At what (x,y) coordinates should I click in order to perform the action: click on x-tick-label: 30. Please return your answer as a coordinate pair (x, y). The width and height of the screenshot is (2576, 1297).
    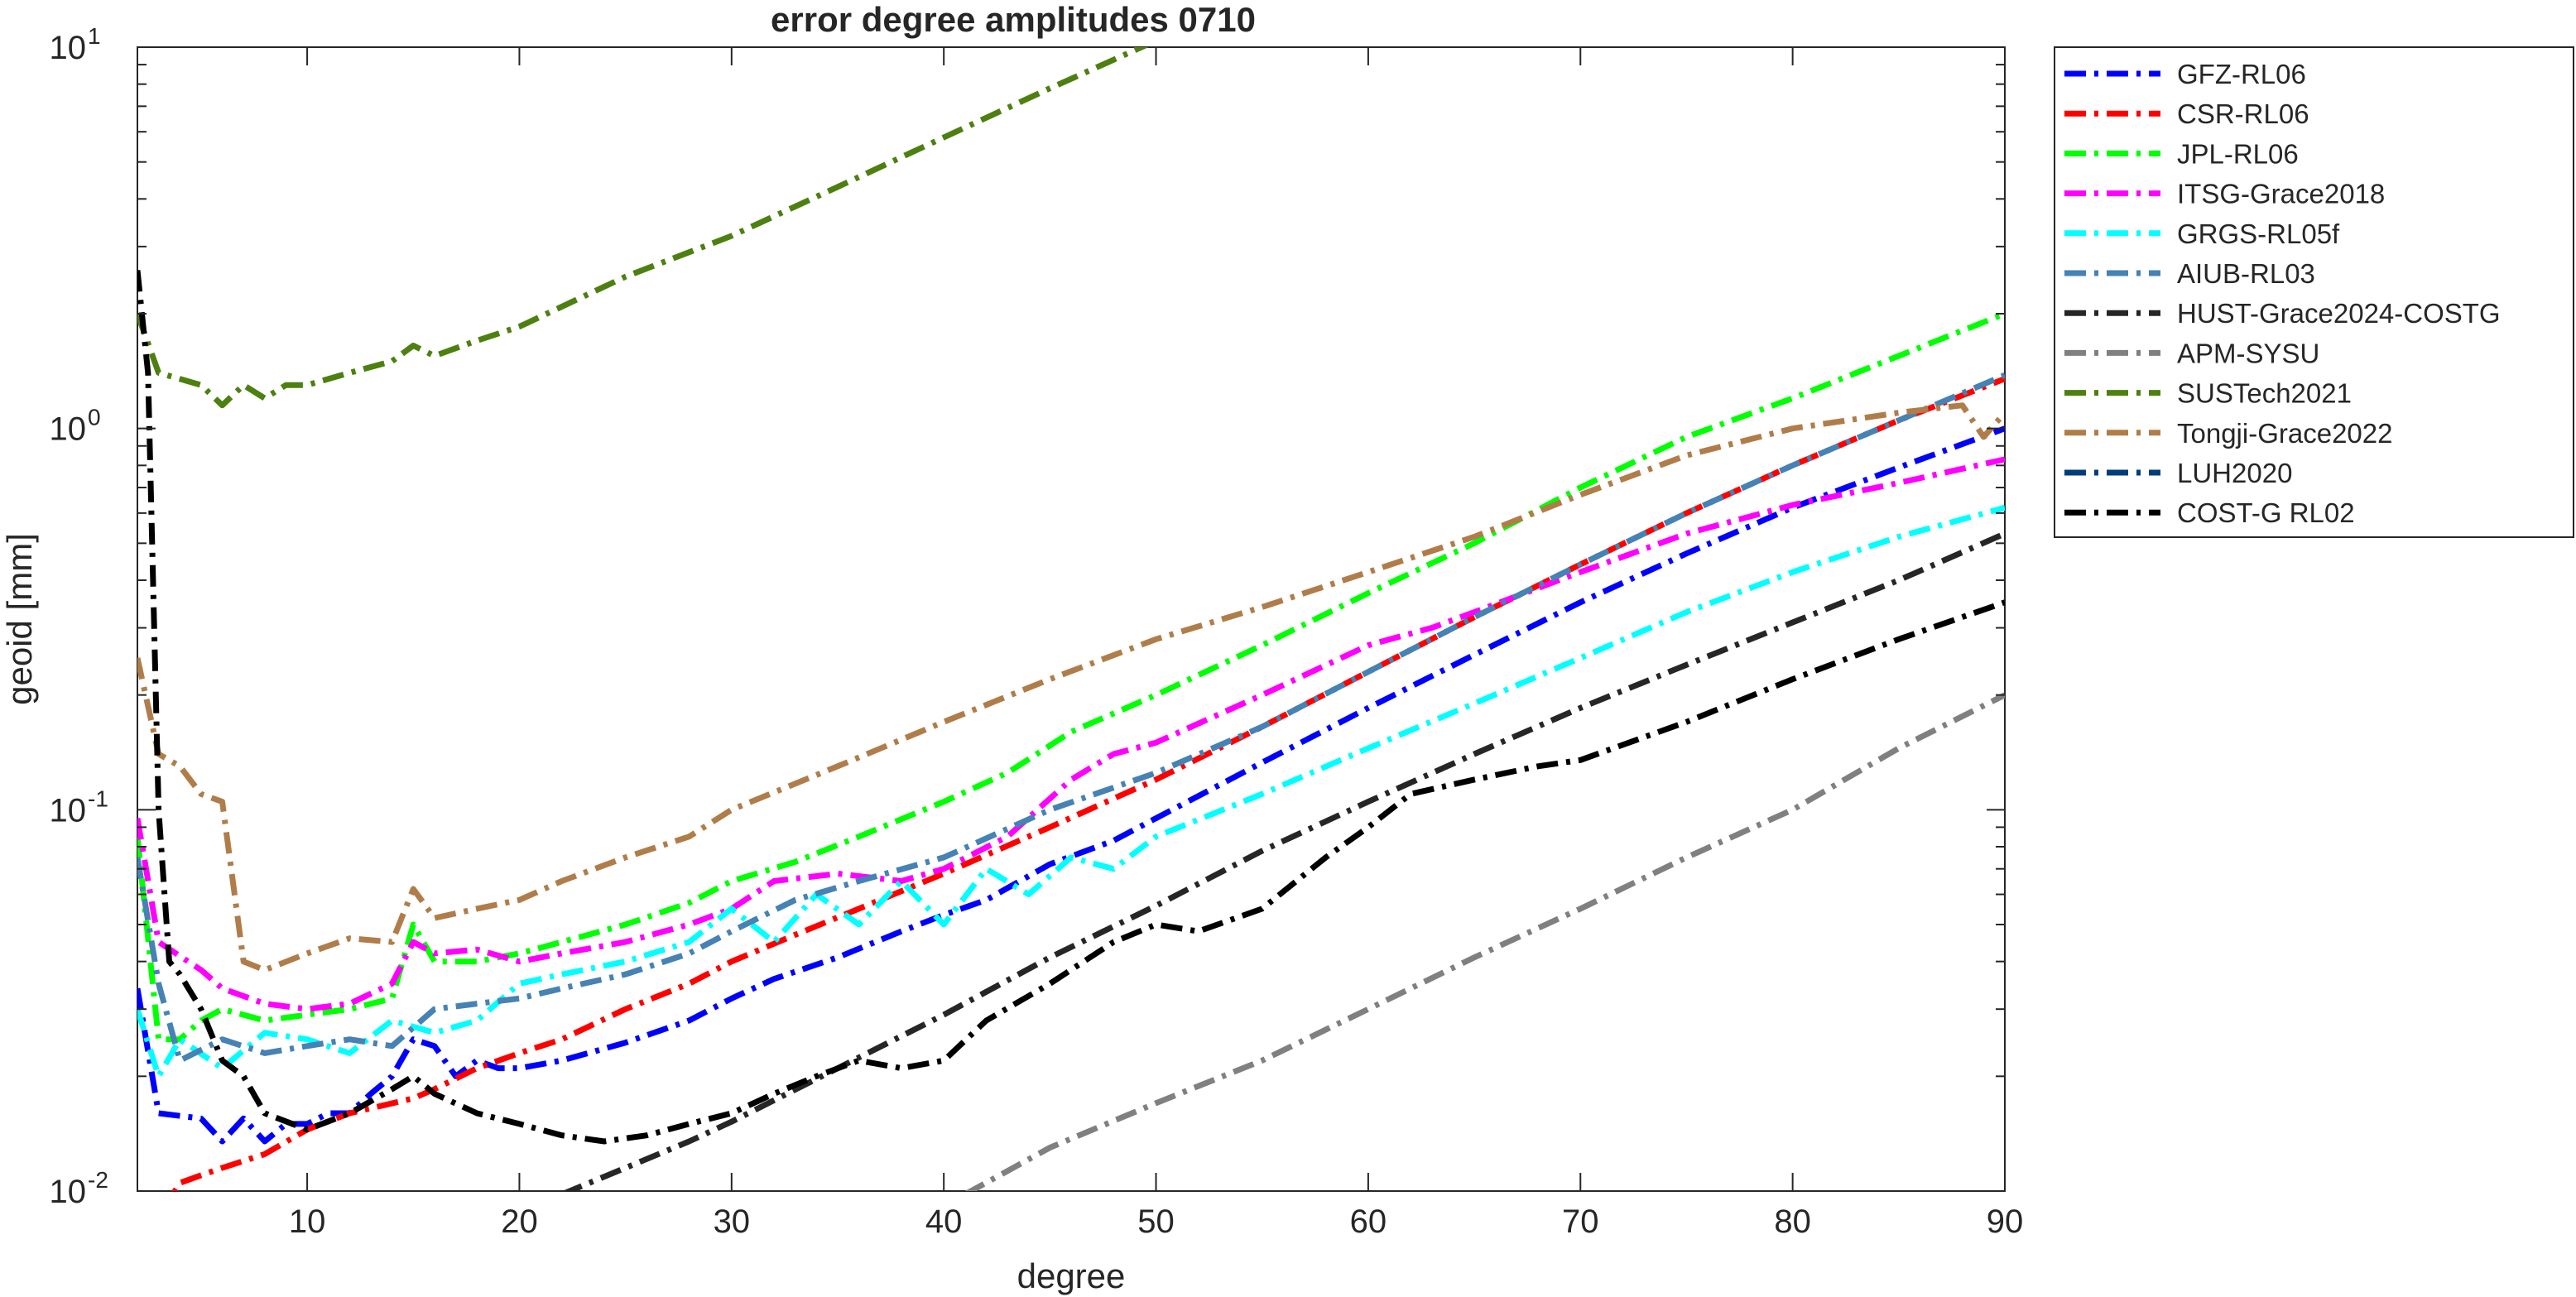
    Looking at the image, I should click on (732, 1222).